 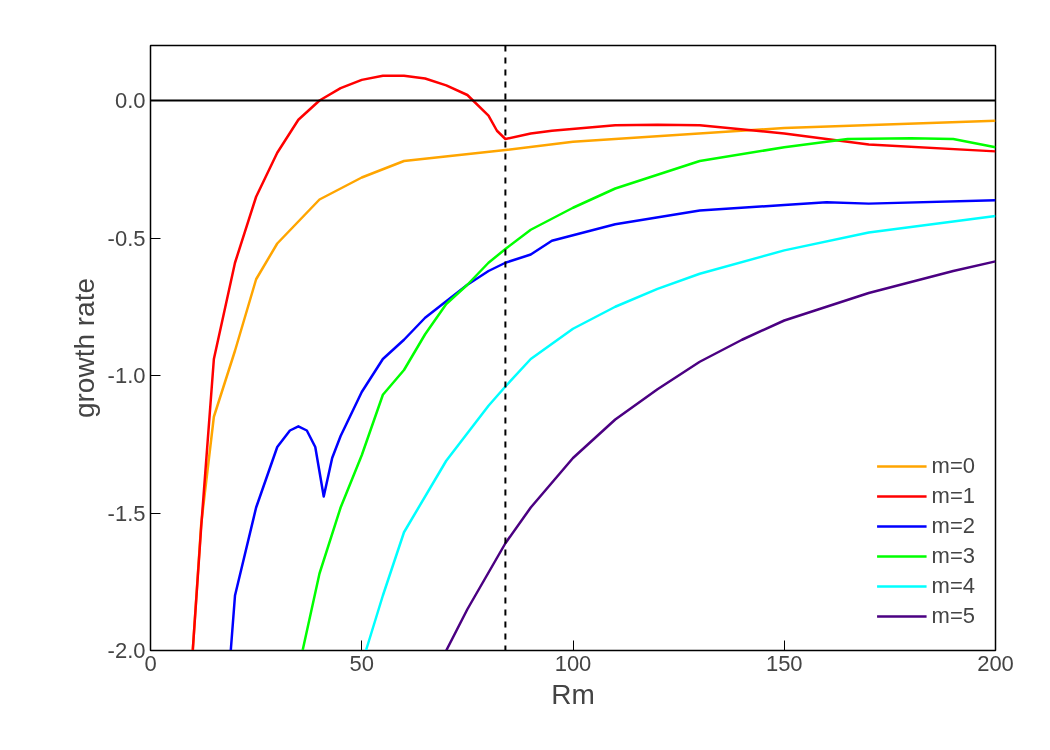 I want to click on legend-label: m=4, so click(x=953, y=586).